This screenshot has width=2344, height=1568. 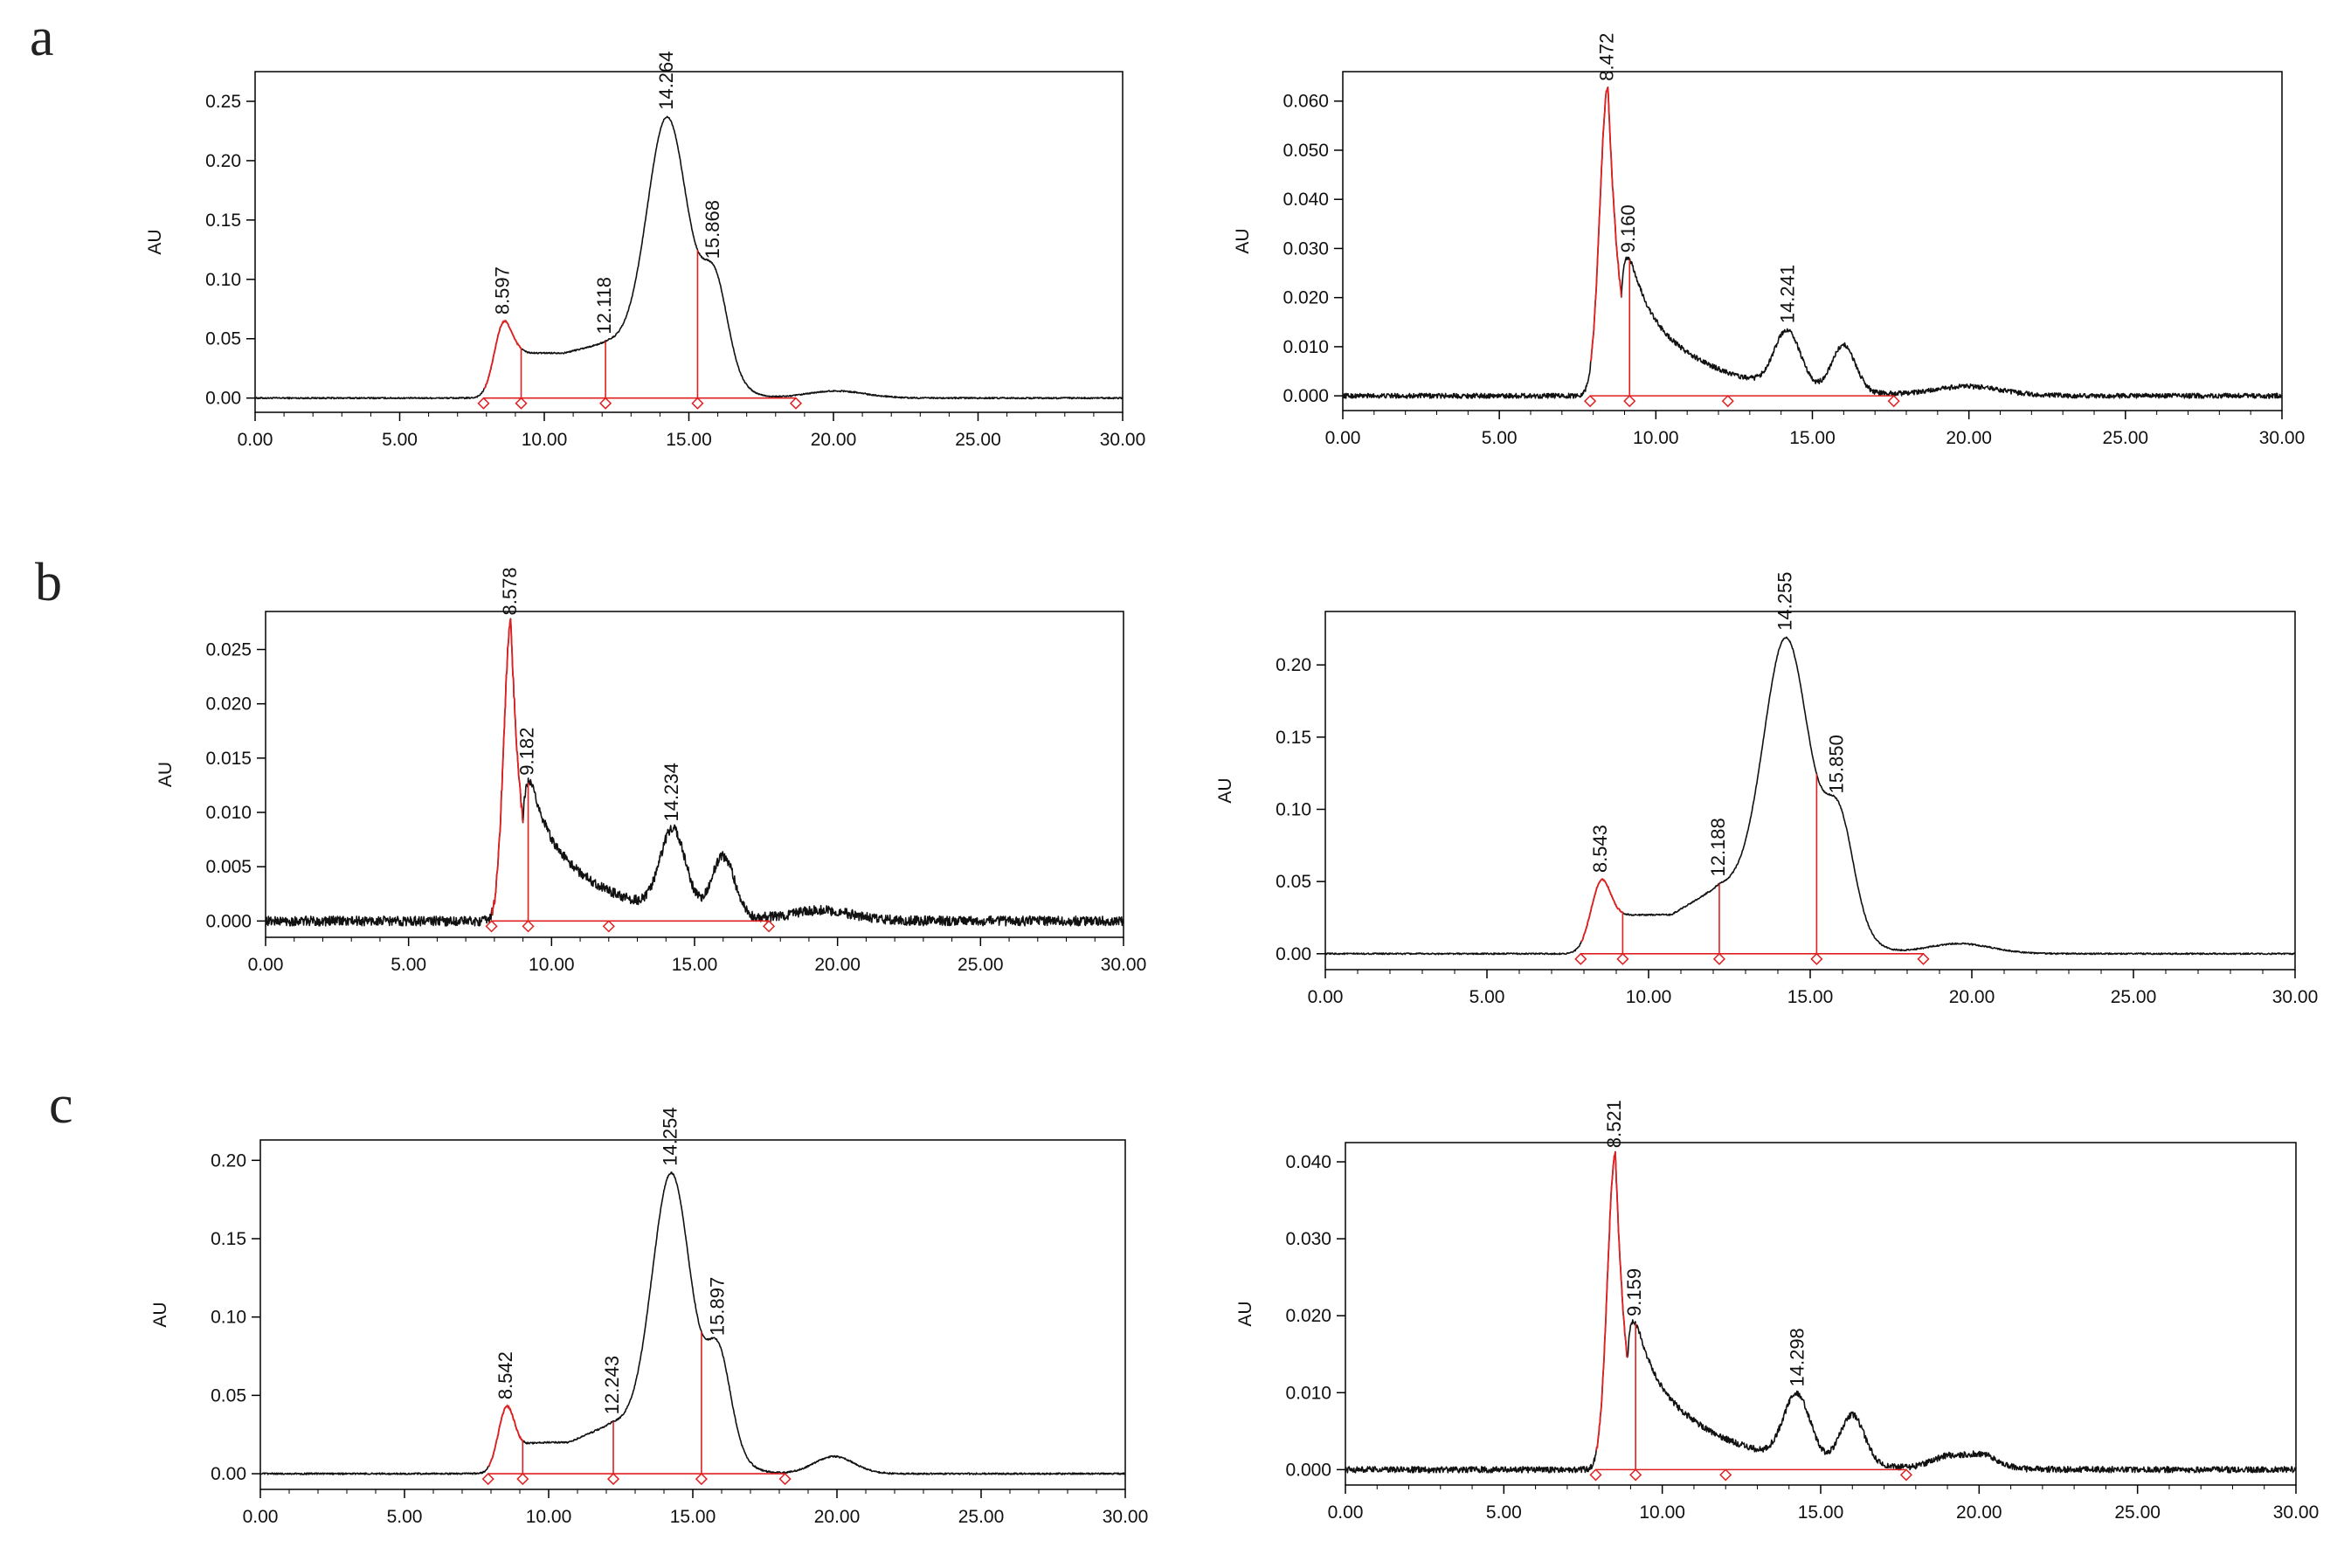 What do you see at coordinates (1634, 1292) in the screenshot?
I see `peak-label: 9.159` at bounding box center [1634, 1292].